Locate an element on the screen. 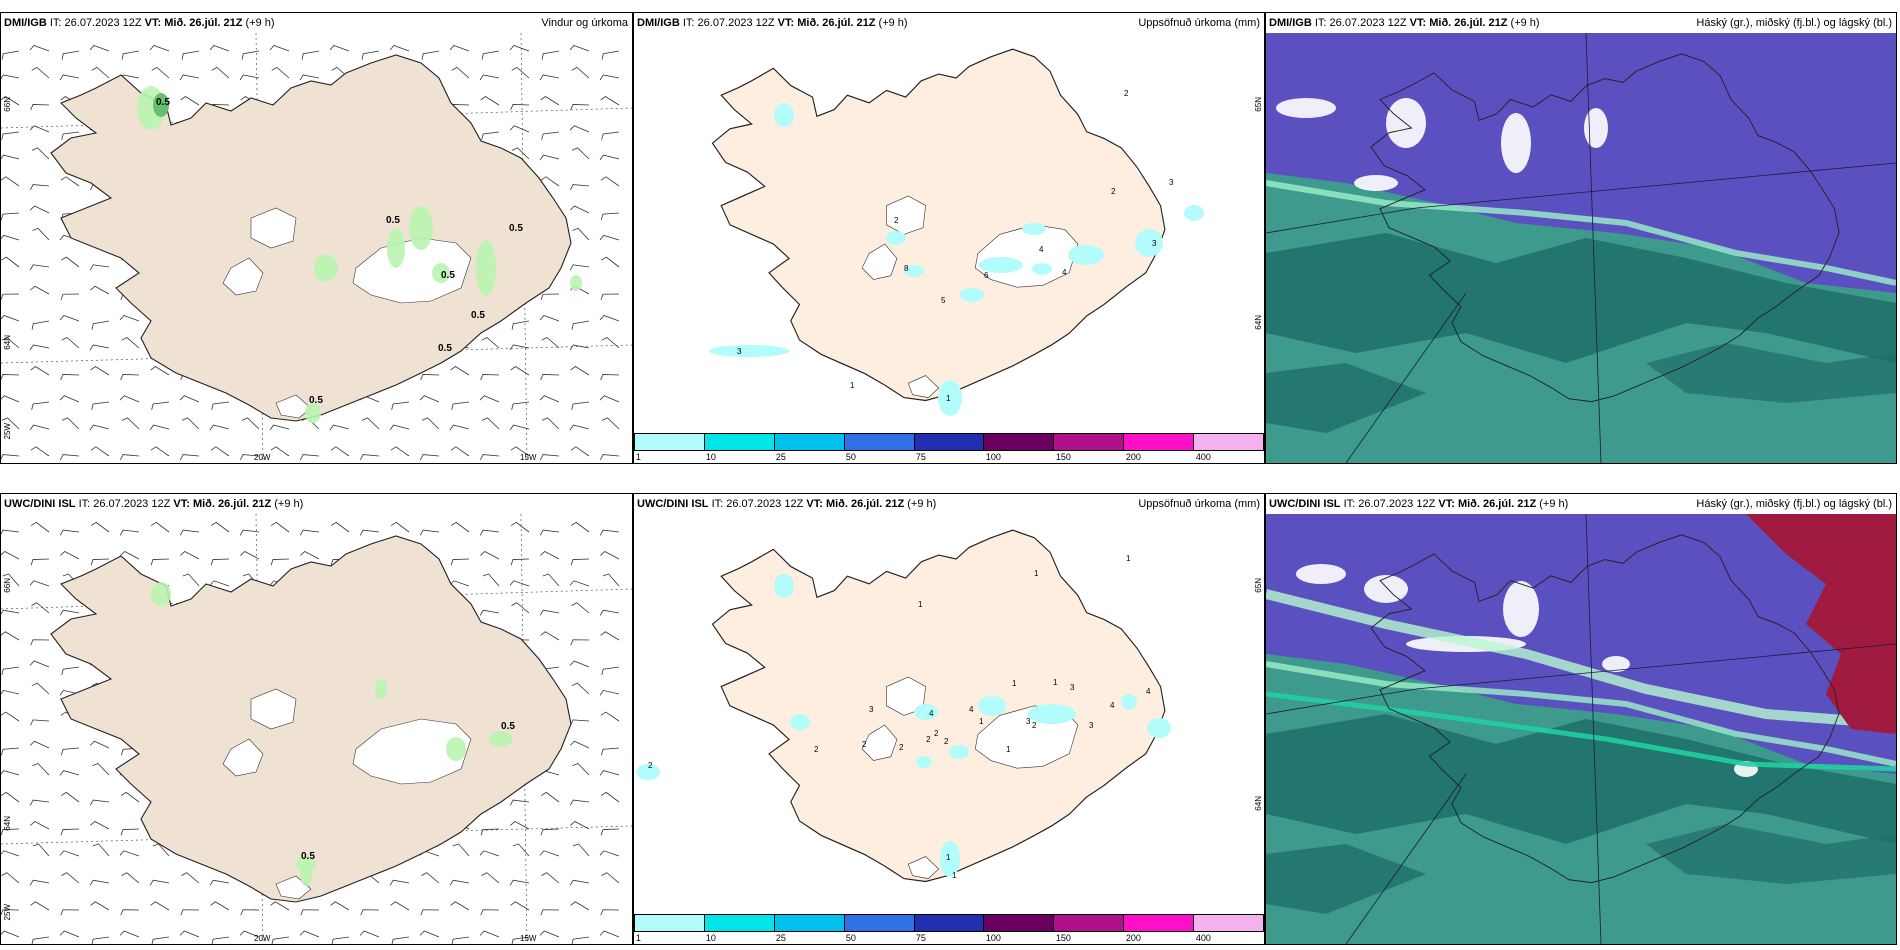 This screenshot has width=1900, height=950. colorbar is located at coordinates (949, 442).